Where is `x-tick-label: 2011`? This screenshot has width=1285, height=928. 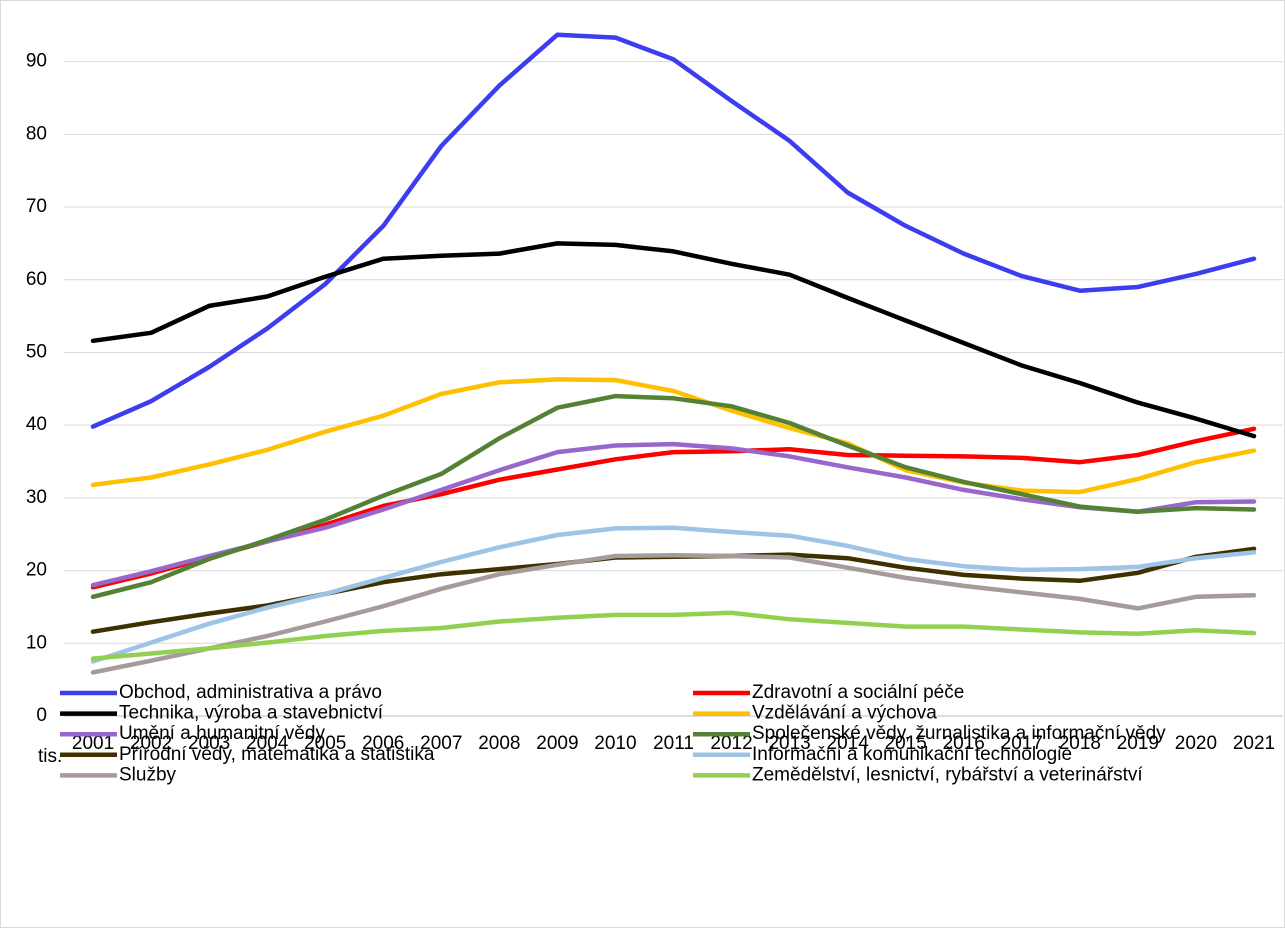 x-tick-label: 2011 is located at coordinates (673, 743).